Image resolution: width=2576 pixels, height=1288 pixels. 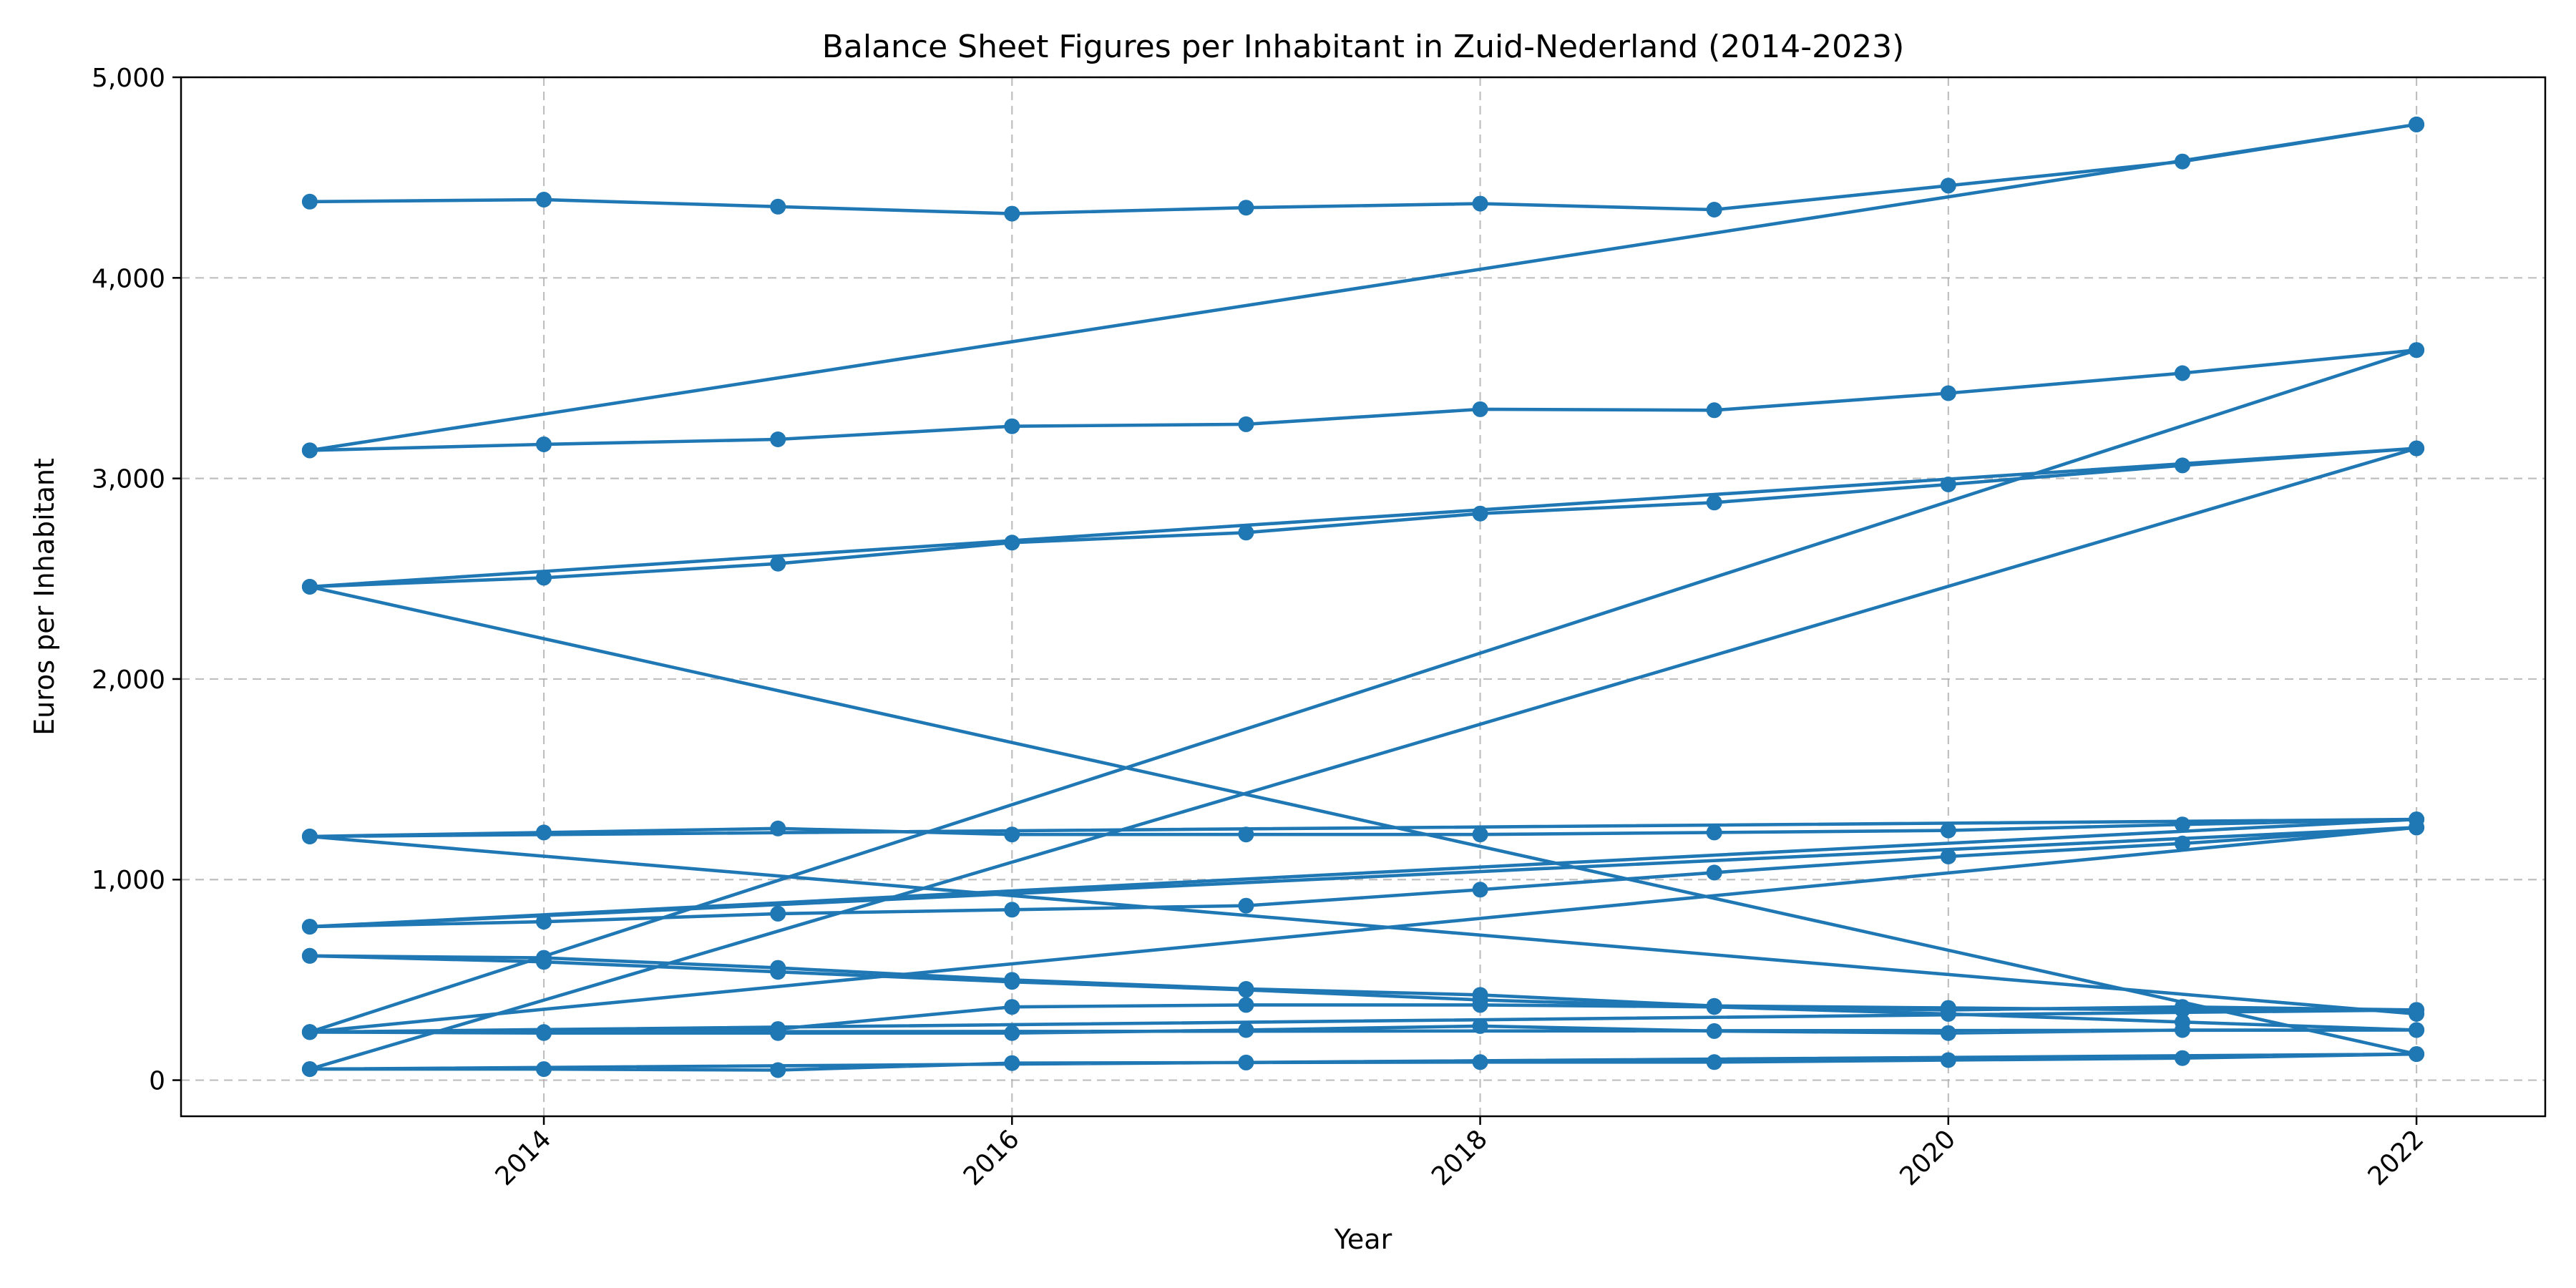 What do you see at coordinates (157, 1081) in the screenshot?
I see `y-tick-label: 0` at bounding box center [157, 1081].